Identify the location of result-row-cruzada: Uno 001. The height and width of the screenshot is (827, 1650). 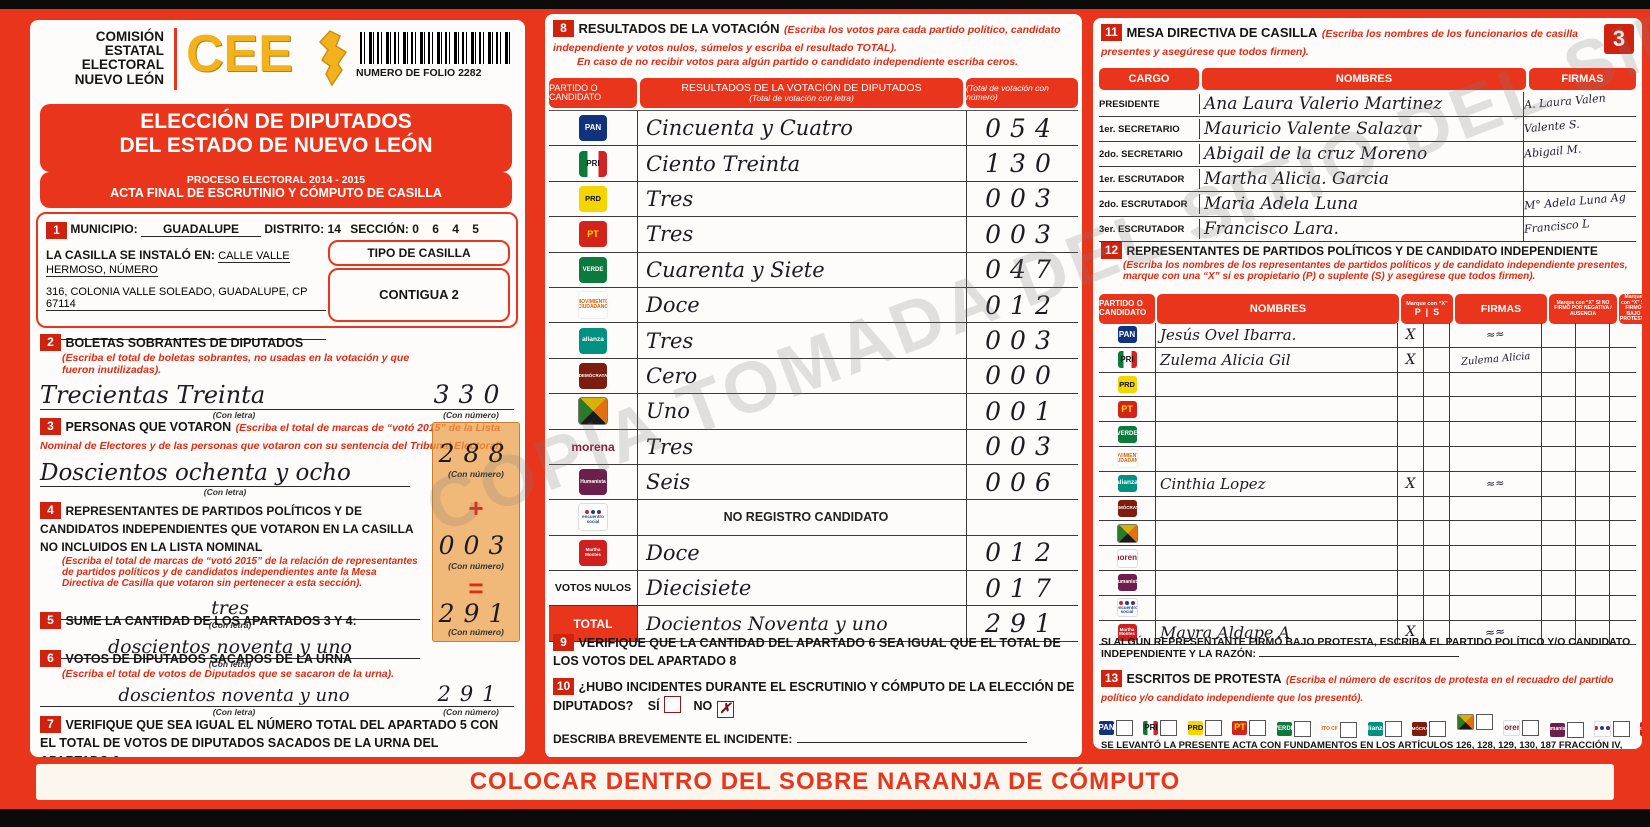
(813, 412).